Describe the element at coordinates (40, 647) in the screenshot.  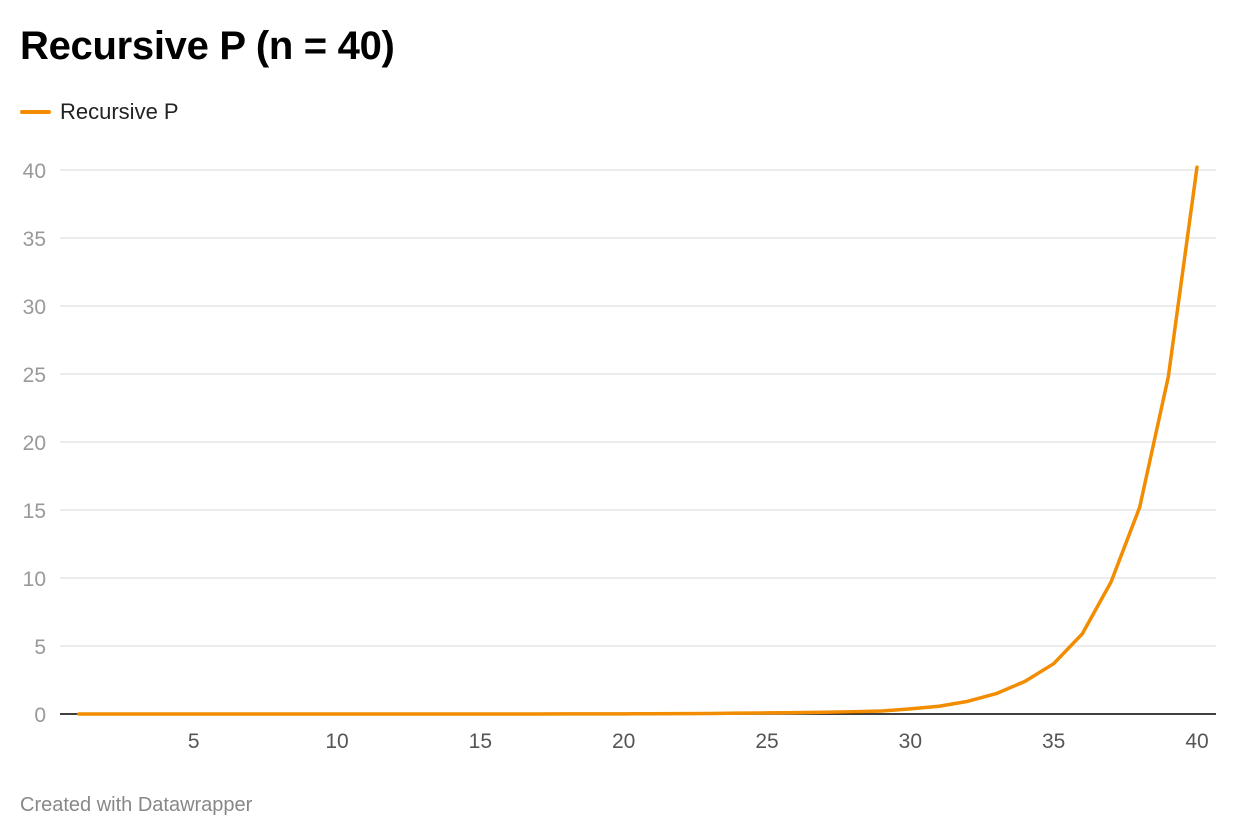
I see `y-tick-label: 5` at that location.